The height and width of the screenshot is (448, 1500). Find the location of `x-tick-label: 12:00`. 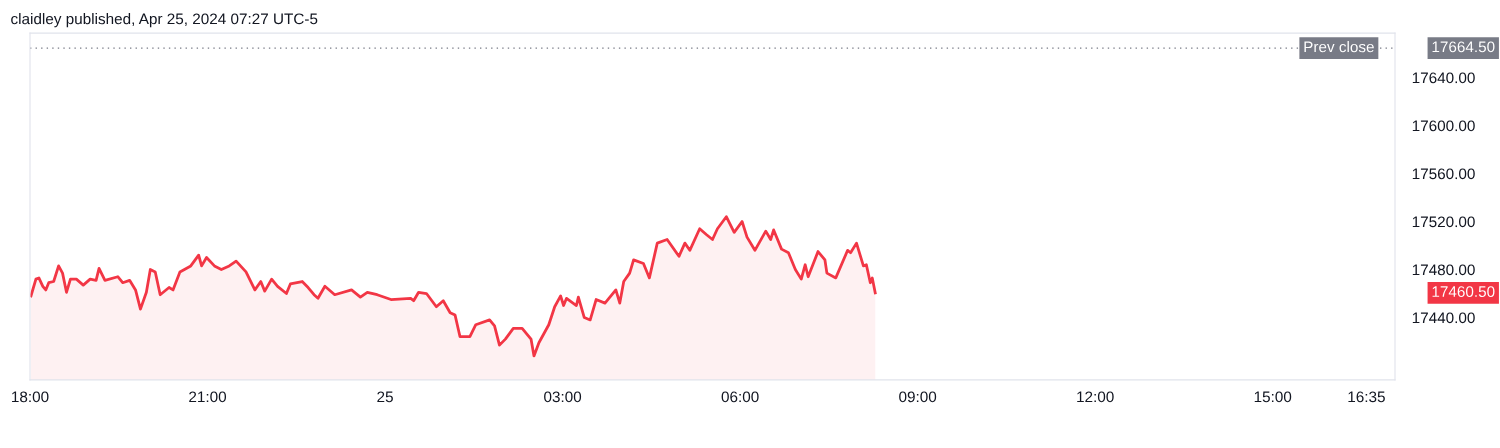

x-tick-label: 12:00 is located at coordinates (1095, 397).